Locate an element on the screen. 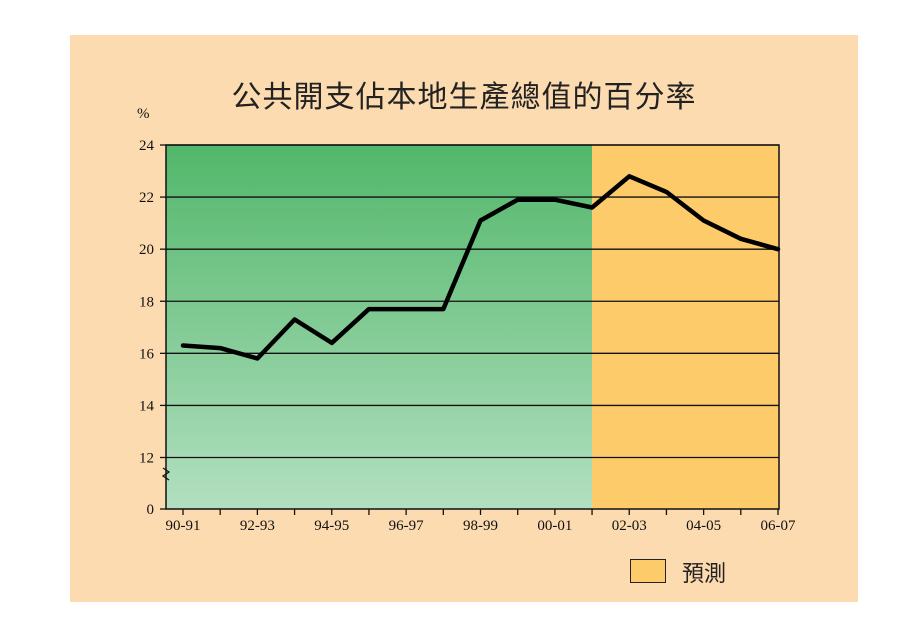  y-tick-label-18: 18 is located at coordinates (146, 302).